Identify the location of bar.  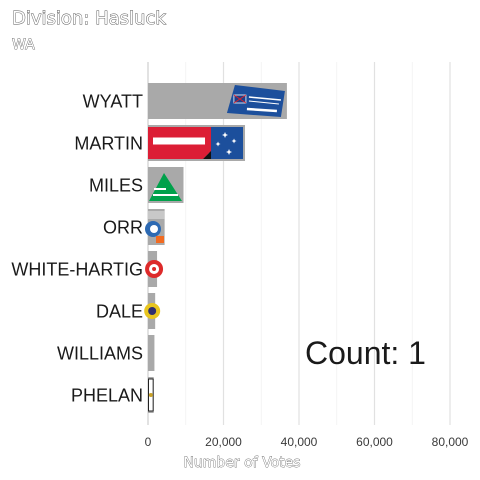
(151, 353).